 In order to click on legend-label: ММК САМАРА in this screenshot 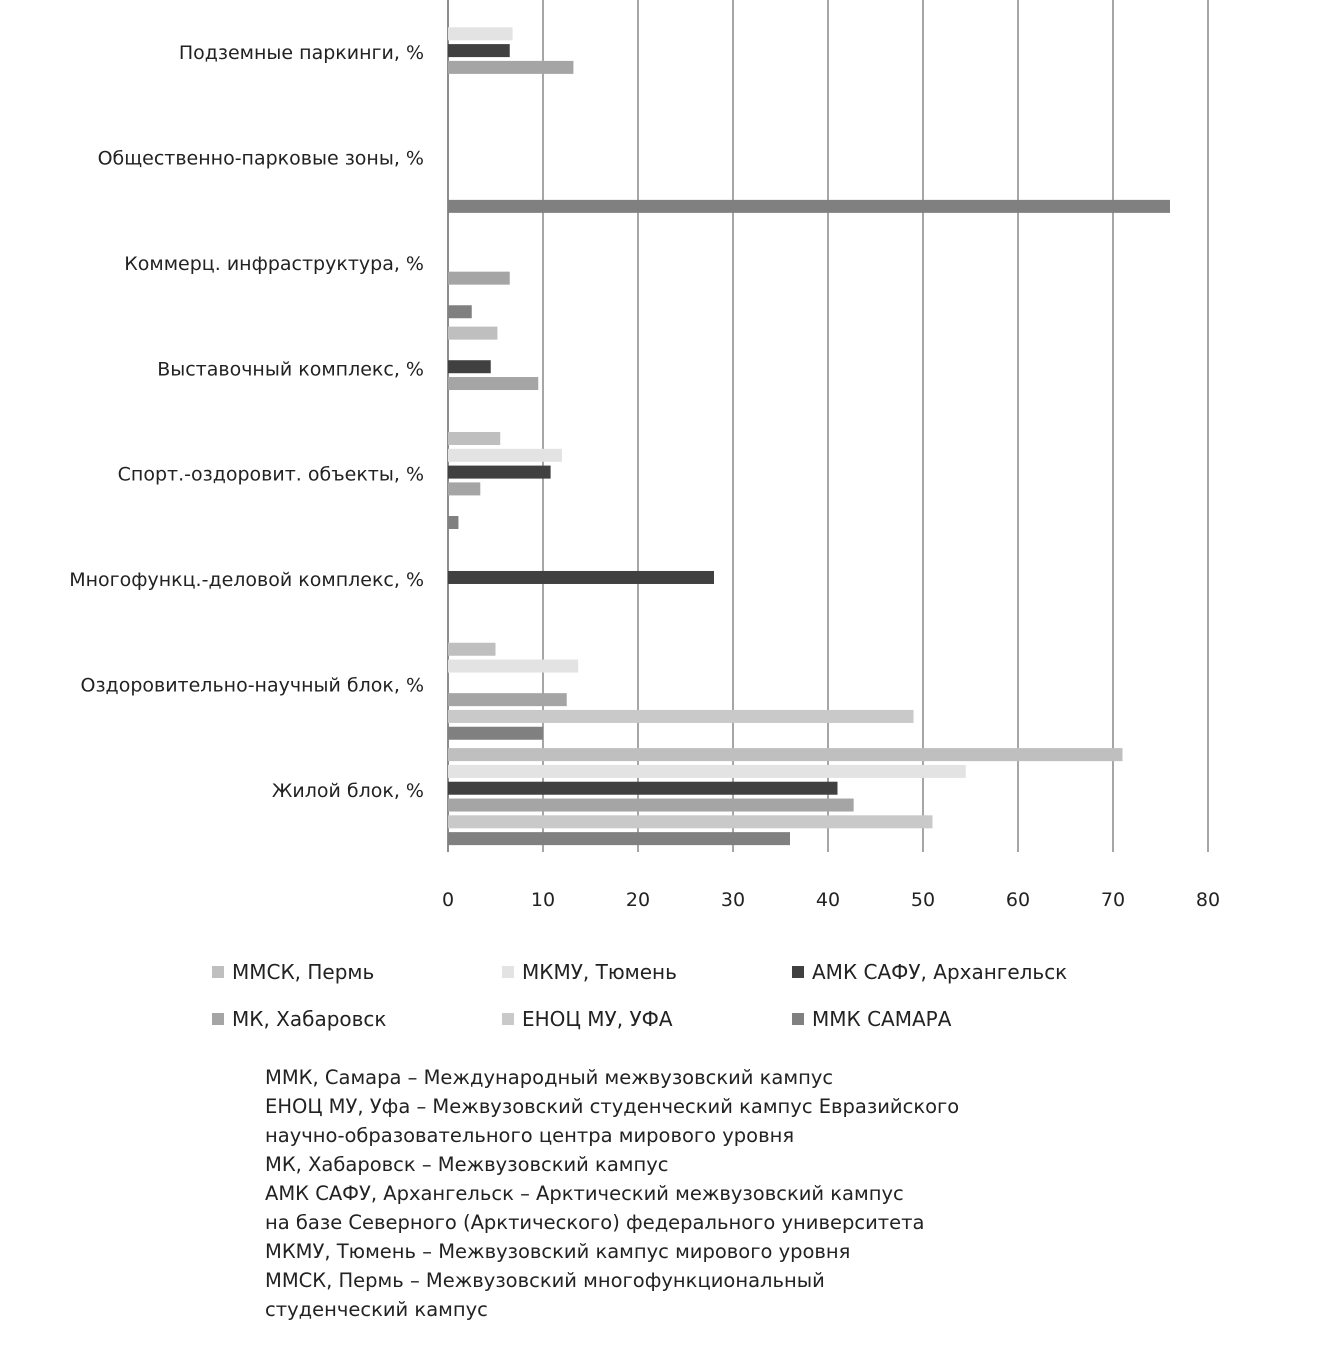, I will do `click(882, 1019)`.